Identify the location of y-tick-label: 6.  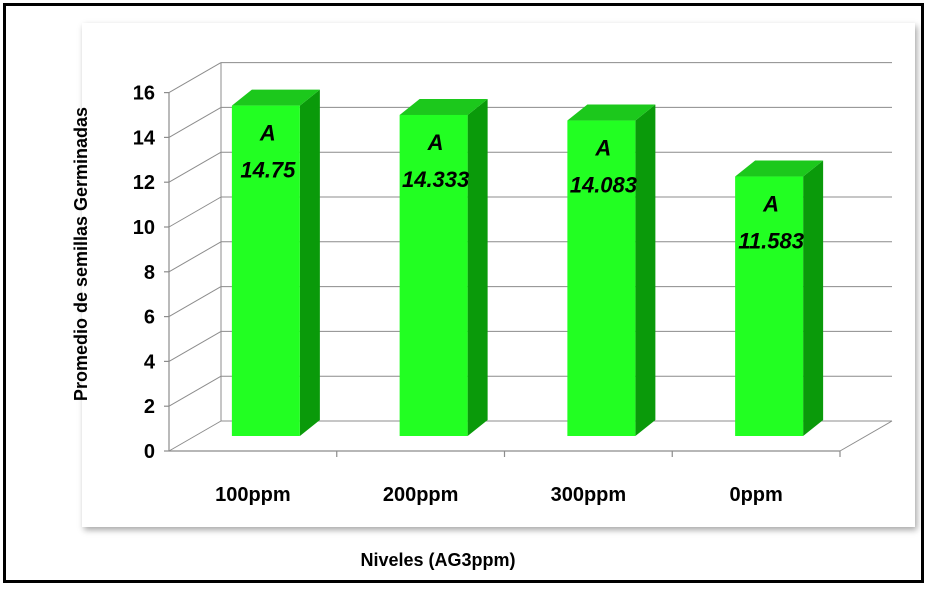
(149, 318).